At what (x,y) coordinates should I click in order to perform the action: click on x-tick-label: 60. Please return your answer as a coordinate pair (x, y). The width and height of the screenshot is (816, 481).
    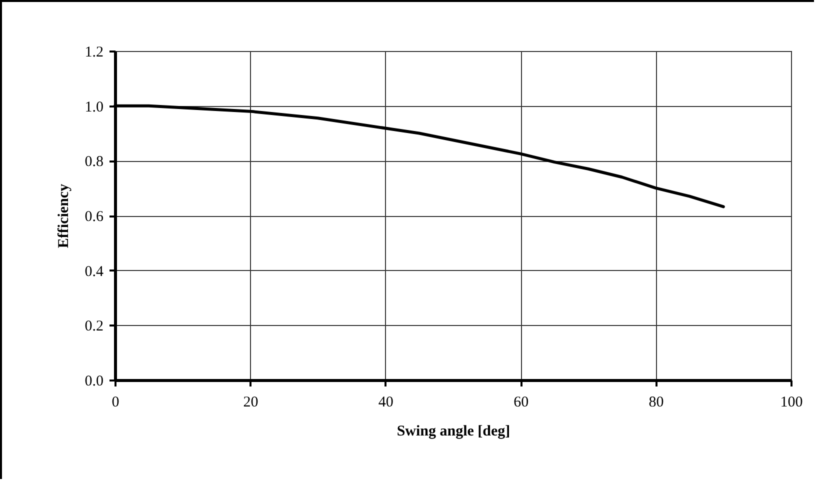
    Looking at the image, I should click on (521, 402).